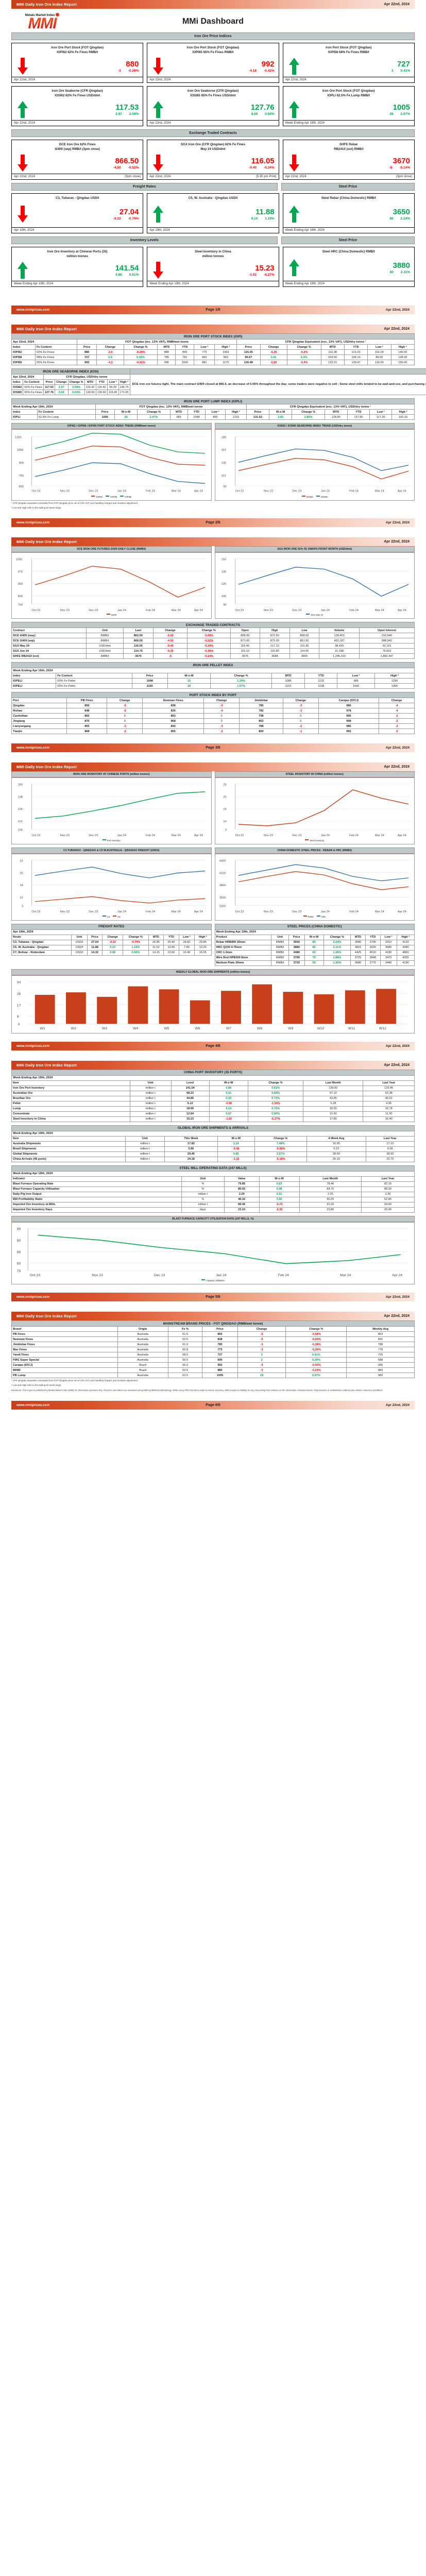 The height and width of the screenshot is (2576, 426). What do you see at coordinates (21, 873) in the screenshot?
I see `svg-text: 25` at bounding box center [21, 873].